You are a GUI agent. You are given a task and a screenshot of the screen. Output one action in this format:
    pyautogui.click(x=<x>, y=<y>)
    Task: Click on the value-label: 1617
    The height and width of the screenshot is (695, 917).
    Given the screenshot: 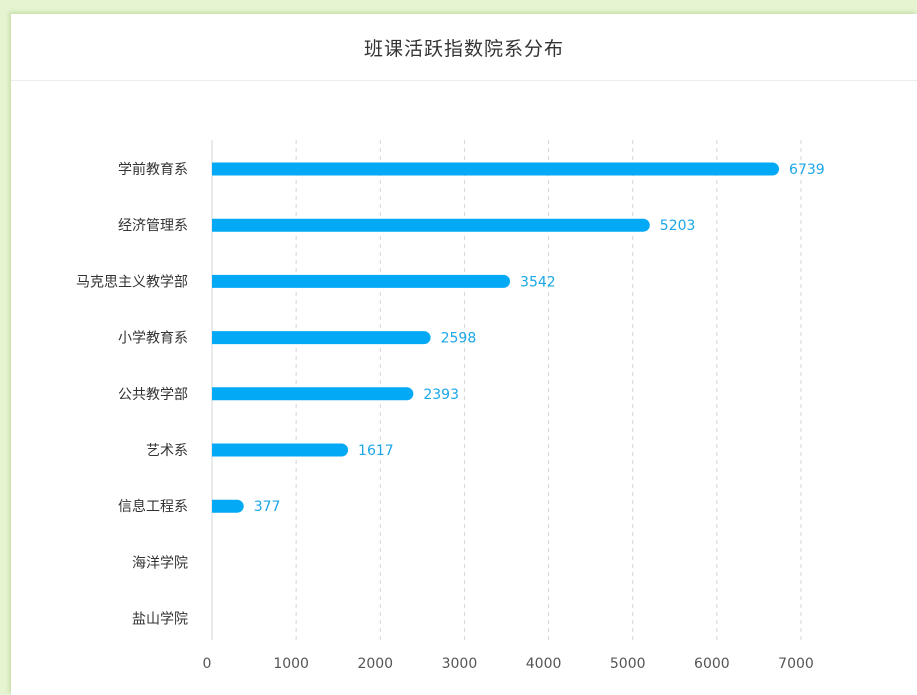 What is the action you would take?
    pyautogui.click(x=376, y=451)
    